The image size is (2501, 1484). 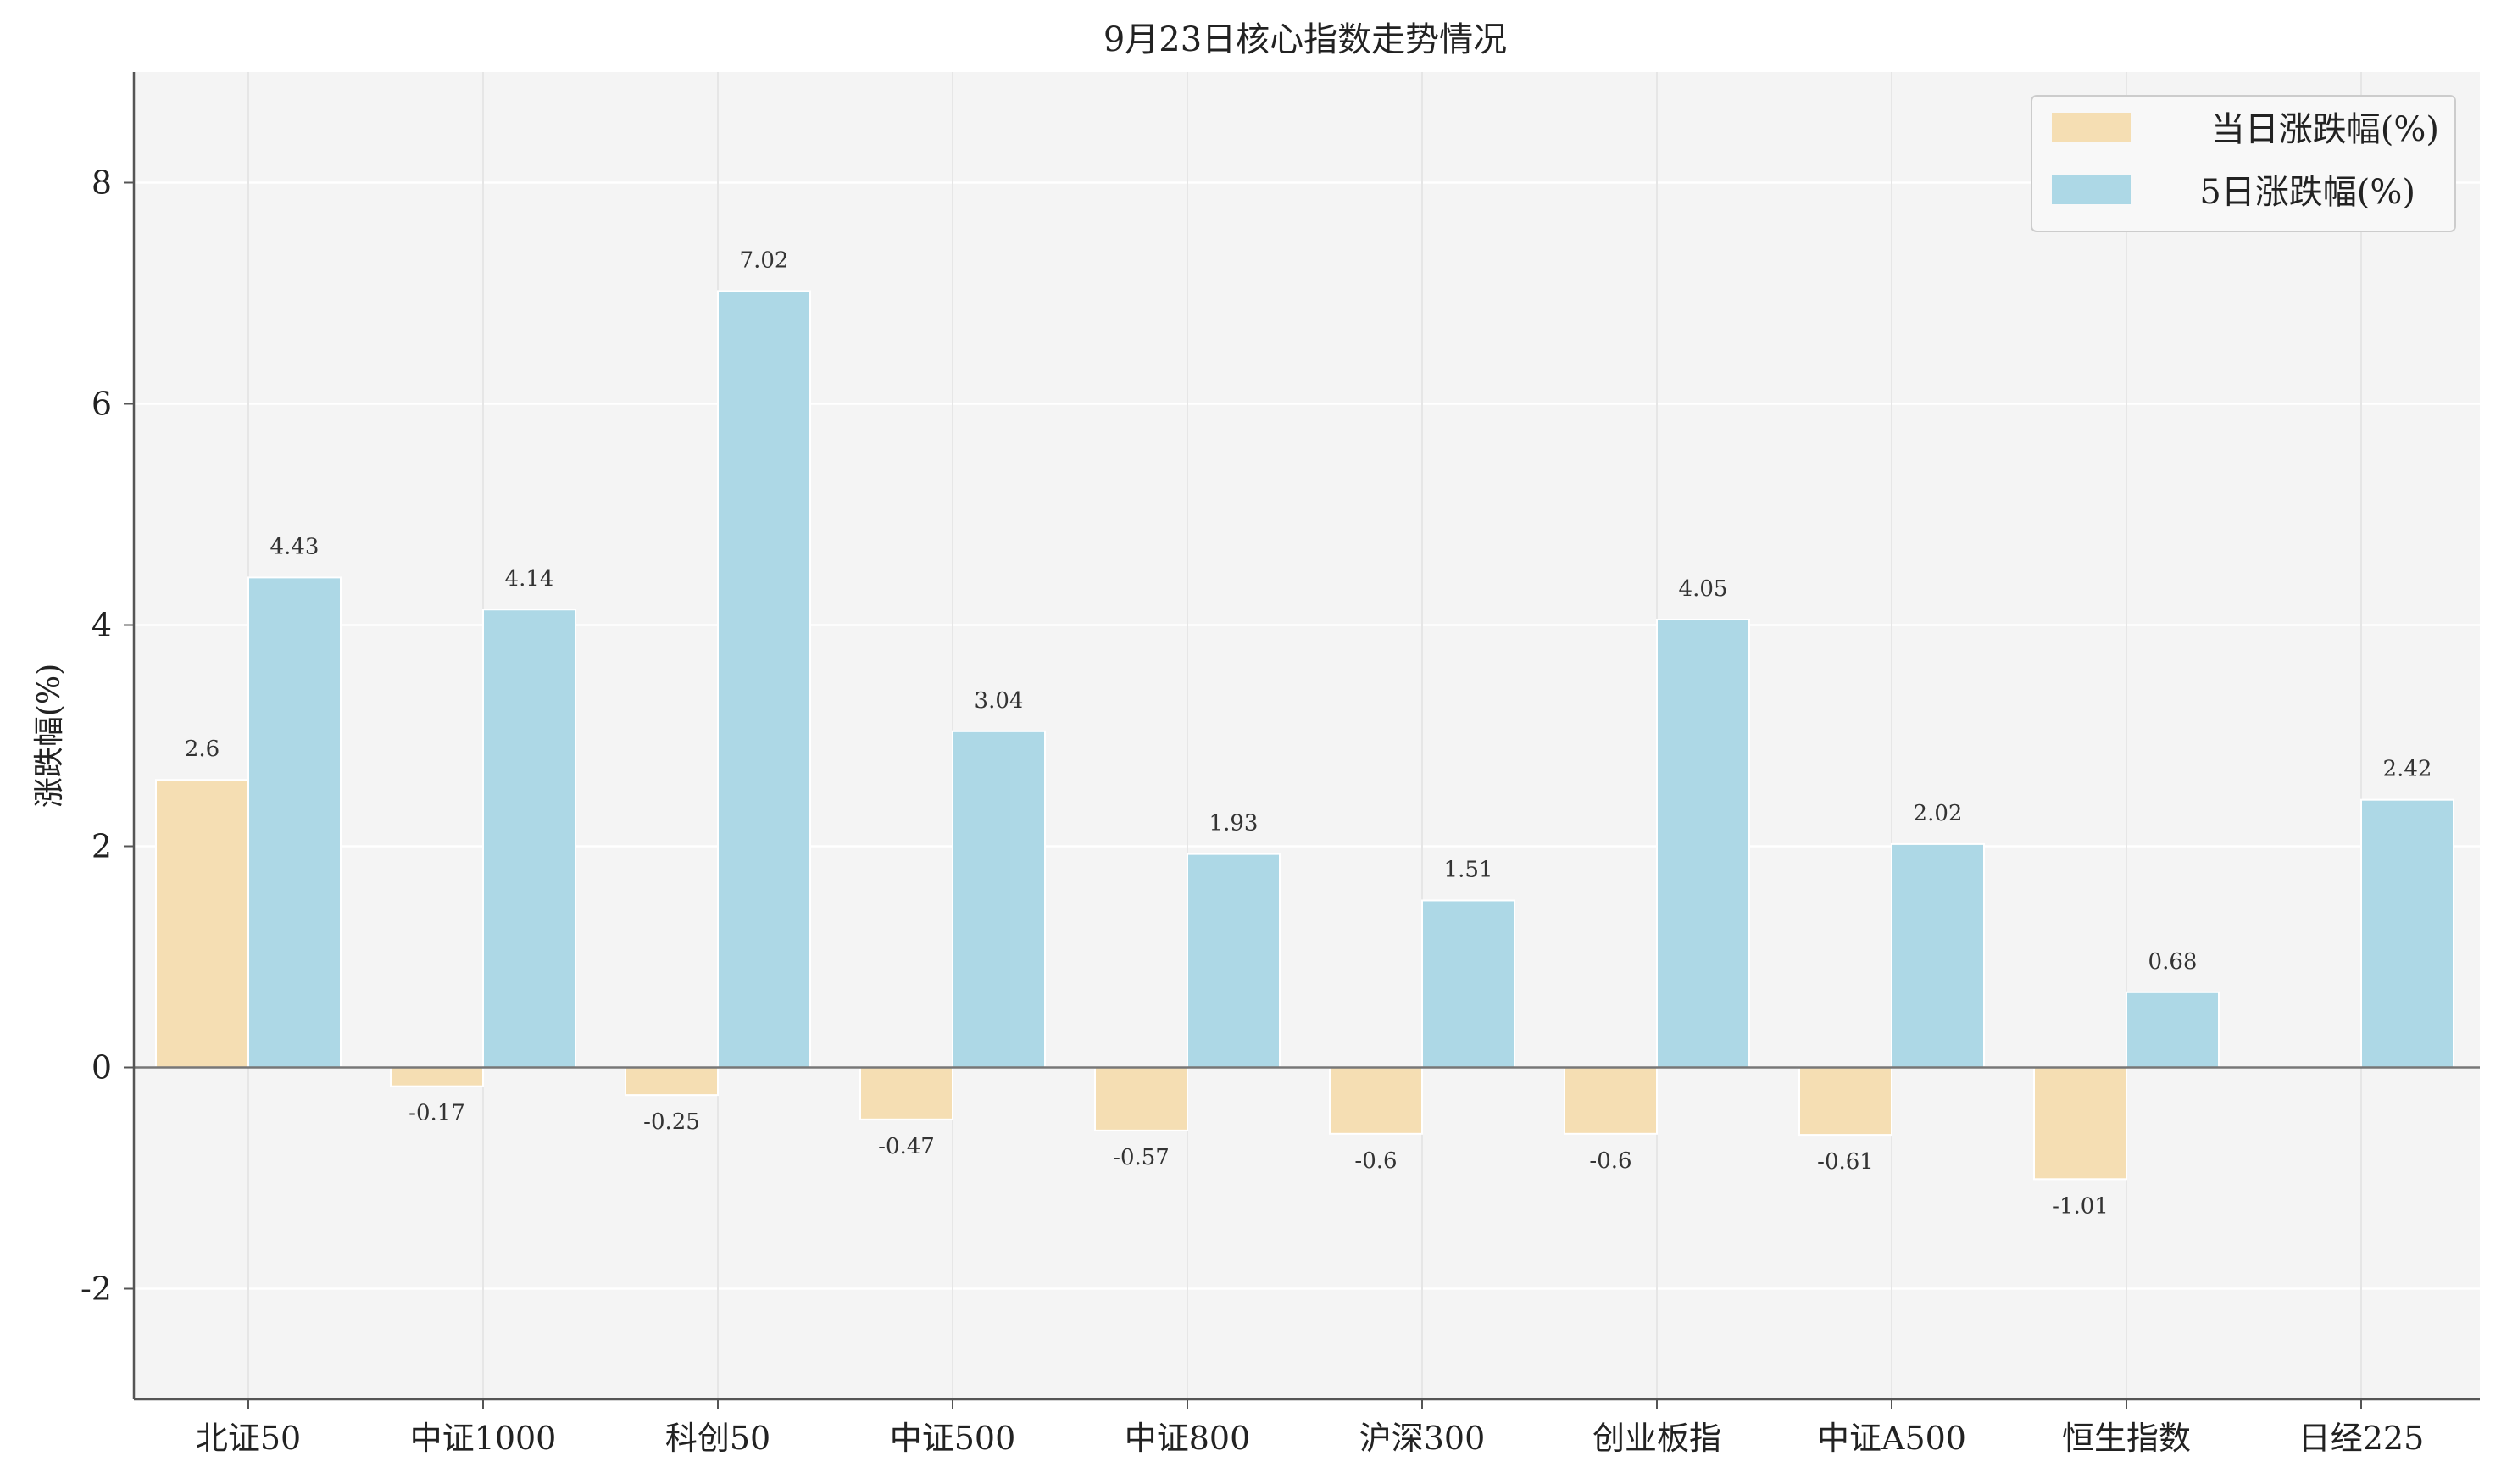 What do you see at coordinates (2361, 1439) in the screenshot?
I see `x-tick-label: 日经225` at bounding box center [2361, 1439].